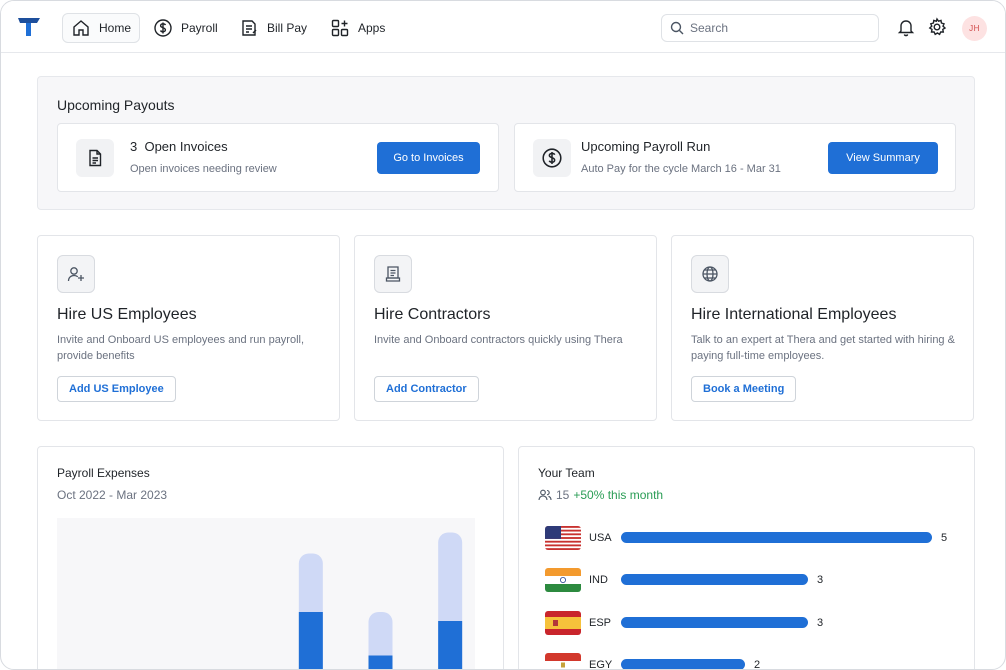  Describe the element at coordinates (372, 28) in the screenshot. I see `nav-apps-label: Apps` at that location.